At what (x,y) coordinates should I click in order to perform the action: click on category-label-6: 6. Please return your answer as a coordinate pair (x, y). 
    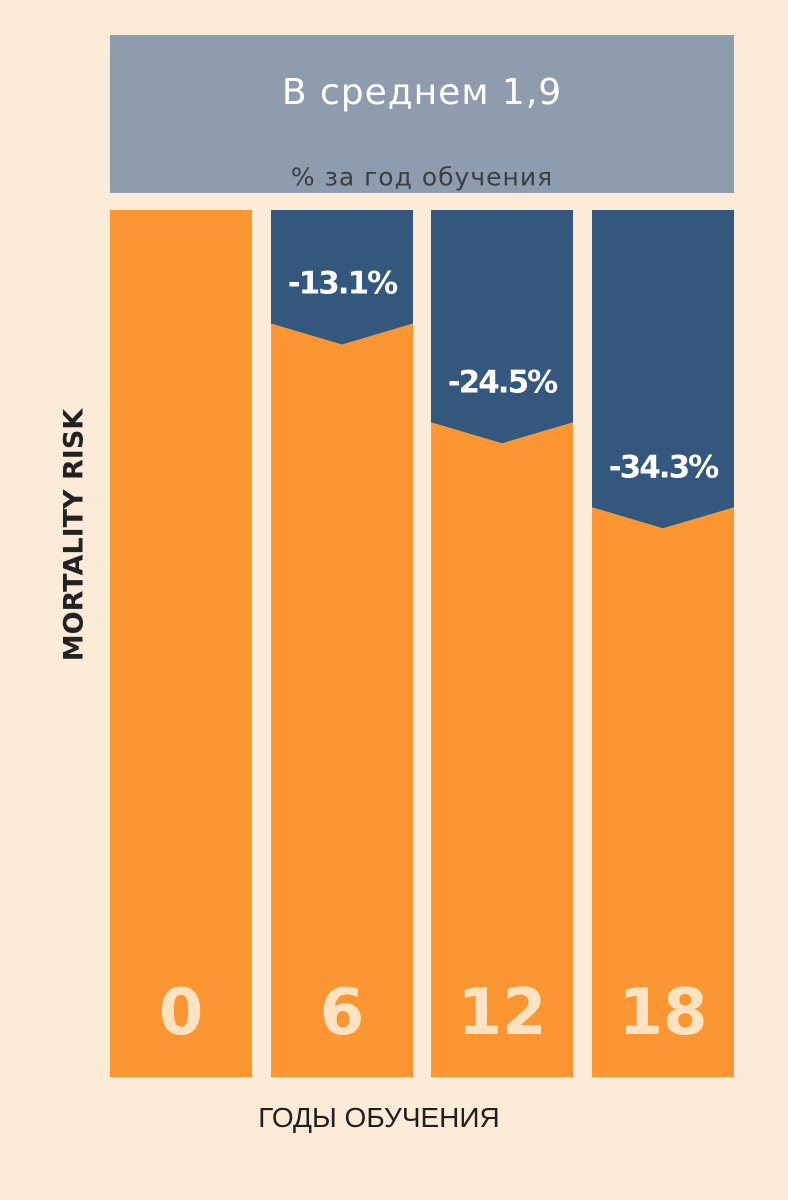
    Looking at the image, I should click on (342, 1013).